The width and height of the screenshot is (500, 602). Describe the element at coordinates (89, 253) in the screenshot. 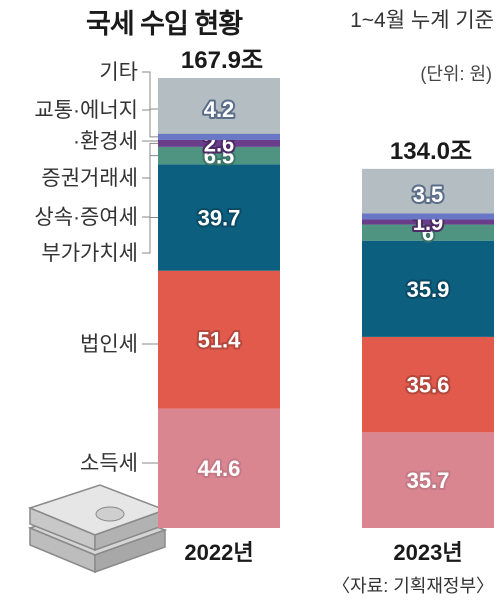

I see `category-label-3: 부가가치세` at that location.